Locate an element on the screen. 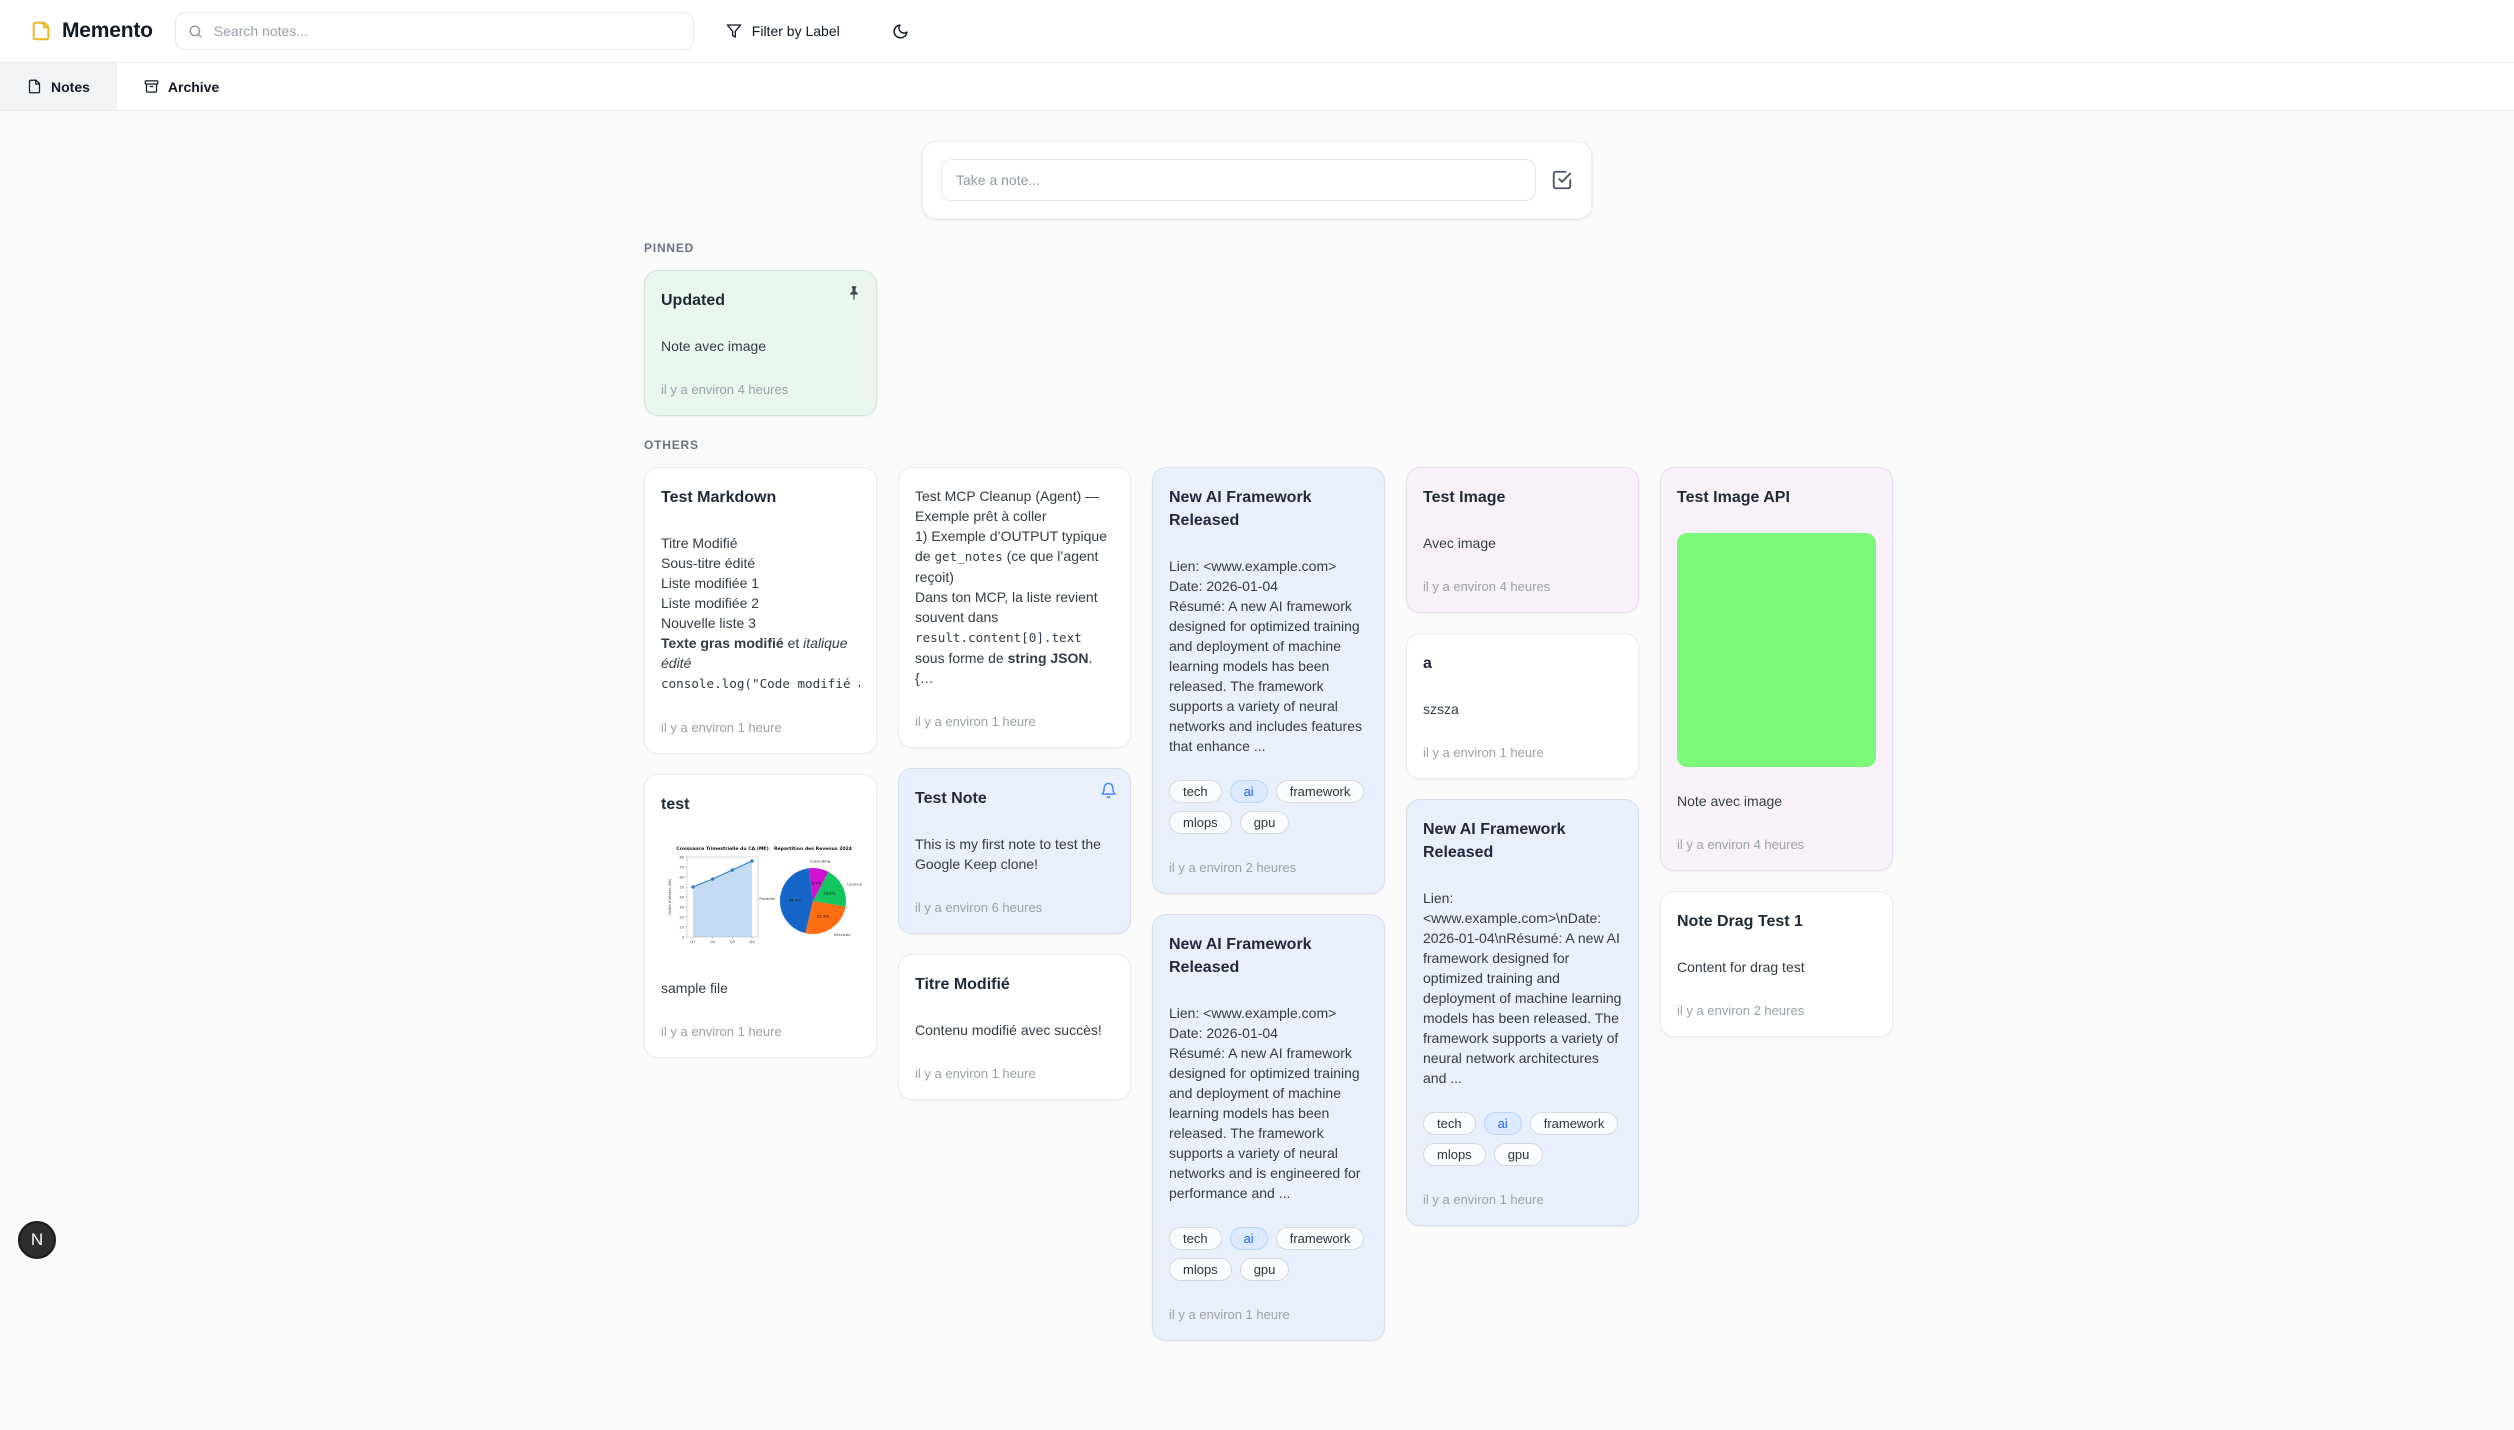 This screenshot has height=1430, width=2514. svg-text: Répartition des Revenus 2024 is located at coordinates (813, 848).